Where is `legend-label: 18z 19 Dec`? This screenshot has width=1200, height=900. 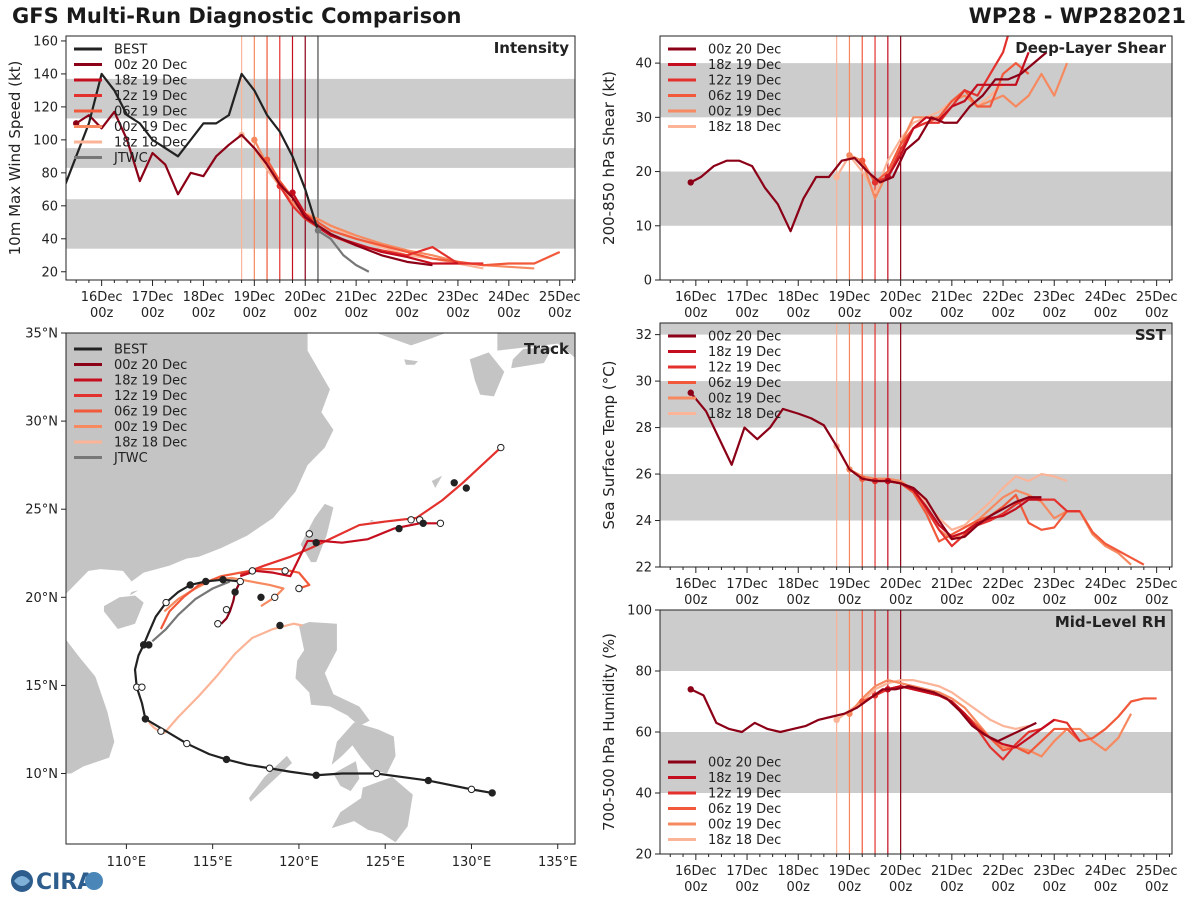 legend-label: 18z 19 Dec is located at coordinates (150, 381).